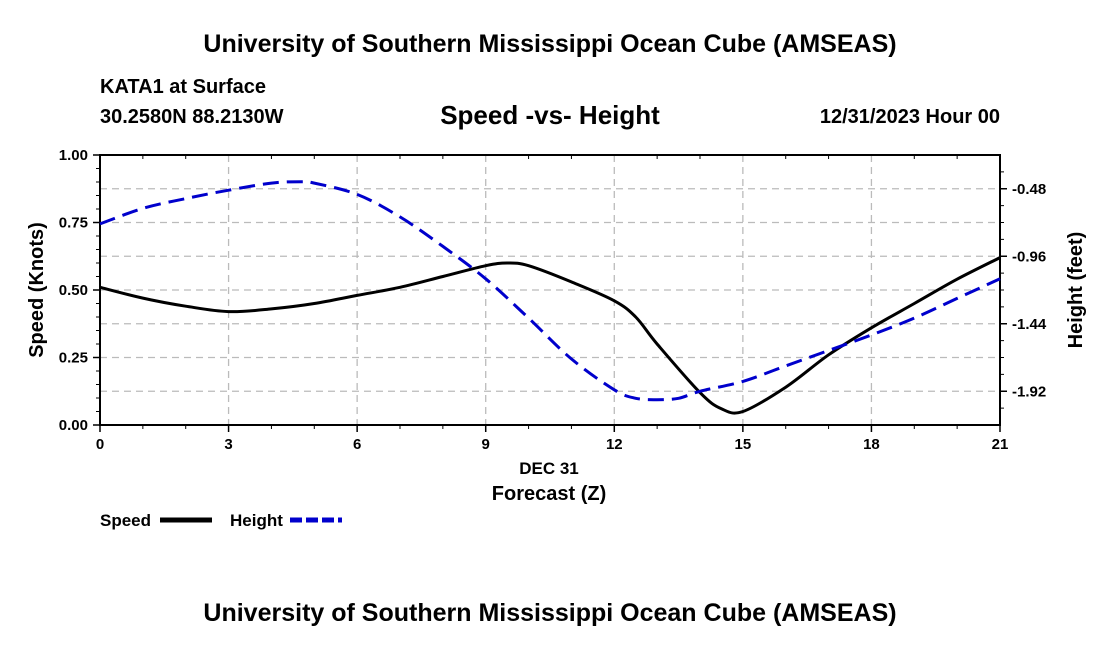 Image resolution: width=1100 pixels, height=650 pixels. What do you see at coordinates (871, 444) in the screenshot?
I see `x-tick-label: 18` at bounding box center [871, 444].